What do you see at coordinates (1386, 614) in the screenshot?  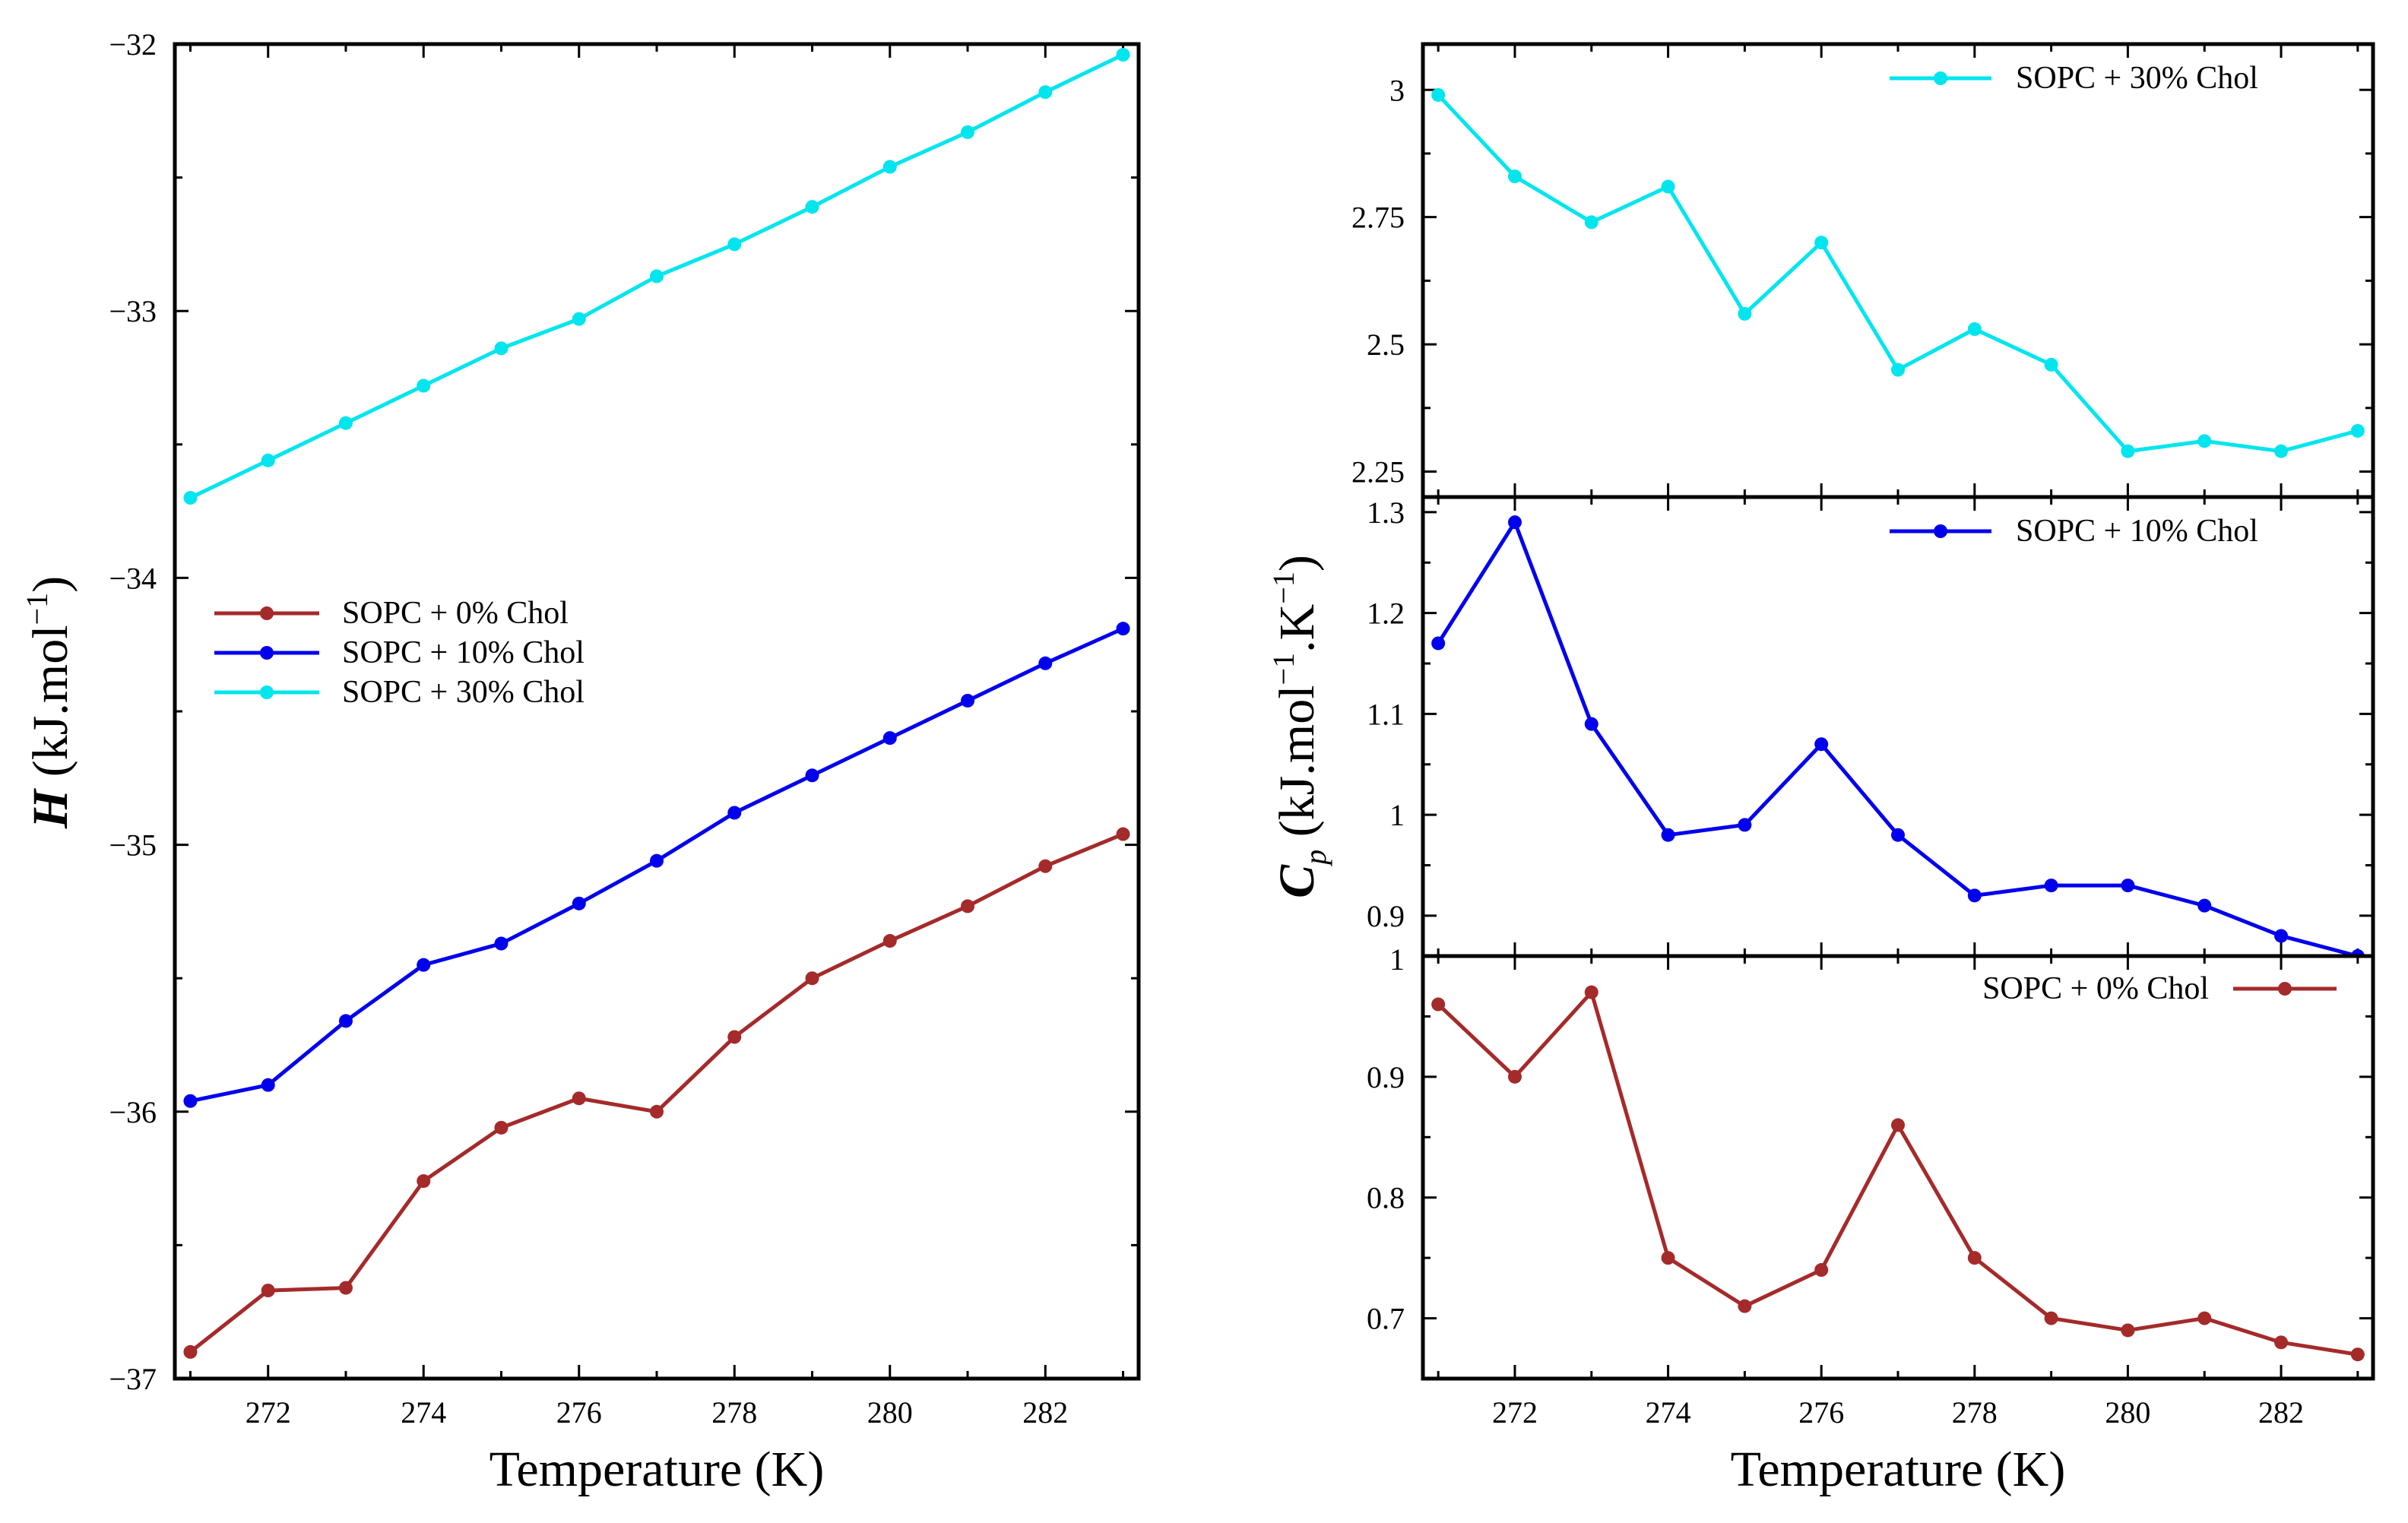 I see `y-tick-label: 1.2` at bounding box center [1386, 614].